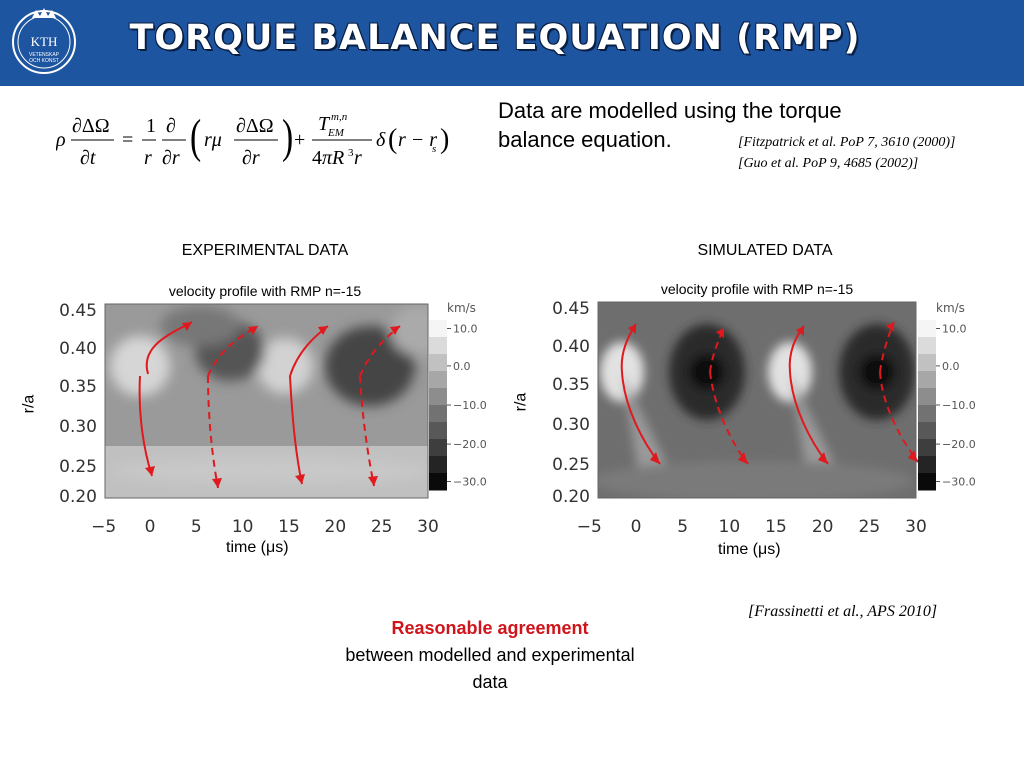 Image resolution: width=1024 pixels, height=768 pixels. Describe the element at coordinates (571, 497) in the screenshot. I see `simulated-ytick-label: 0.20` at that location.